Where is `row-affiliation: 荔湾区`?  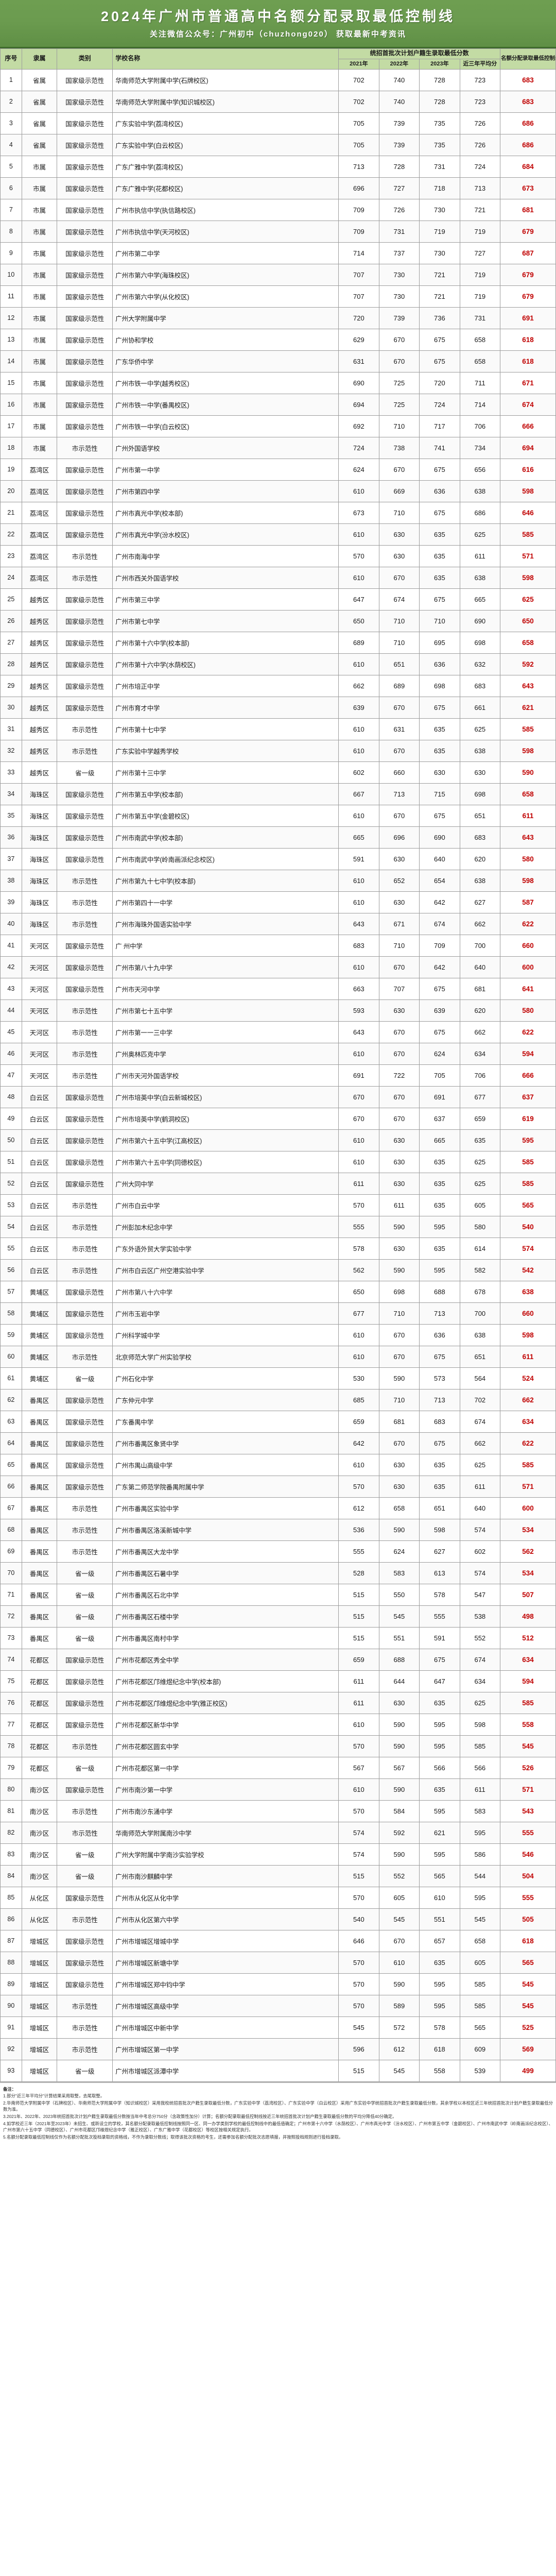 row-affiliation: 荔湾区 is located at coordinates (39, 534).